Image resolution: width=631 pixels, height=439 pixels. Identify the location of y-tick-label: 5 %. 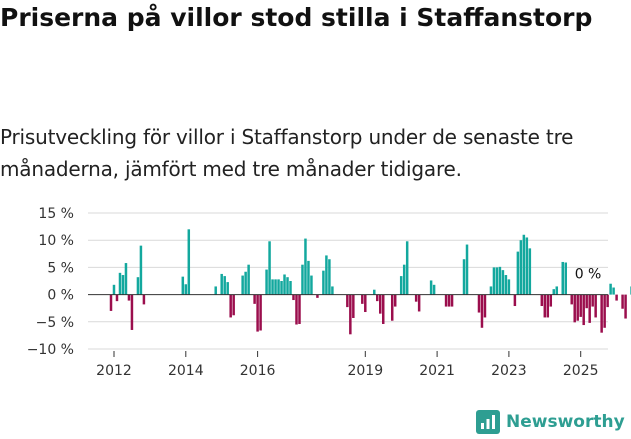
(60, 268).